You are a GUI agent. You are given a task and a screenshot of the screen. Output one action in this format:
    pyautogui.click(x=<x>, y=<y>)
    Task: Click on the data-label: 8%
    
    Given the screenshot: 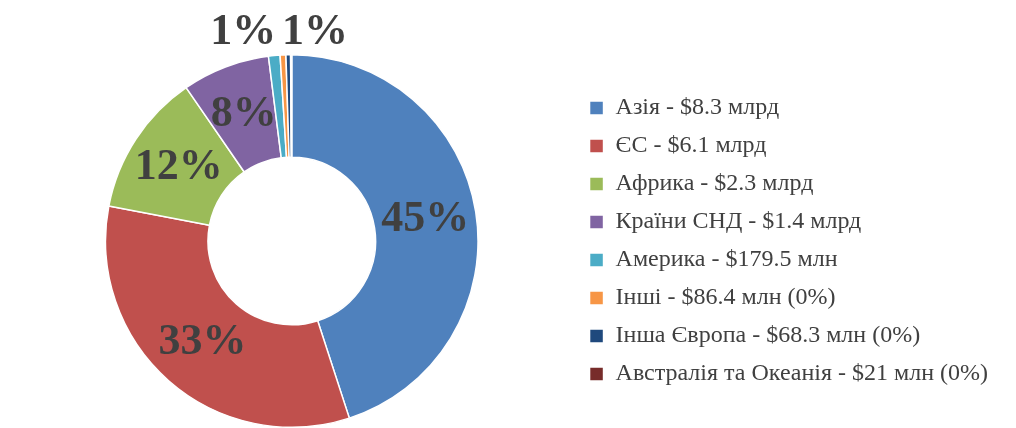 What is the action you would take?
    pyautogui.click(x=243, y=112)
    